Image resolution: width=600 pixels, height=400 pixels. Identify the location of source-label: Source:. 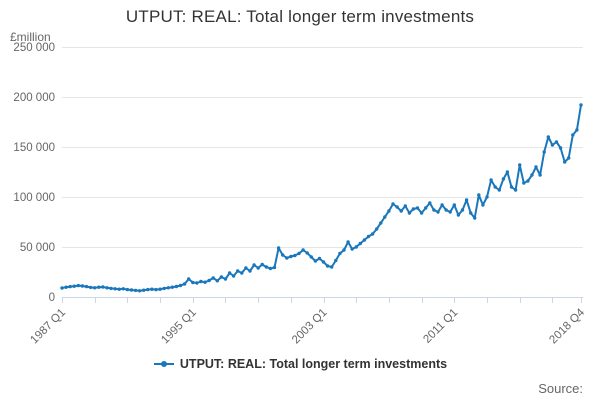
(560, 388).